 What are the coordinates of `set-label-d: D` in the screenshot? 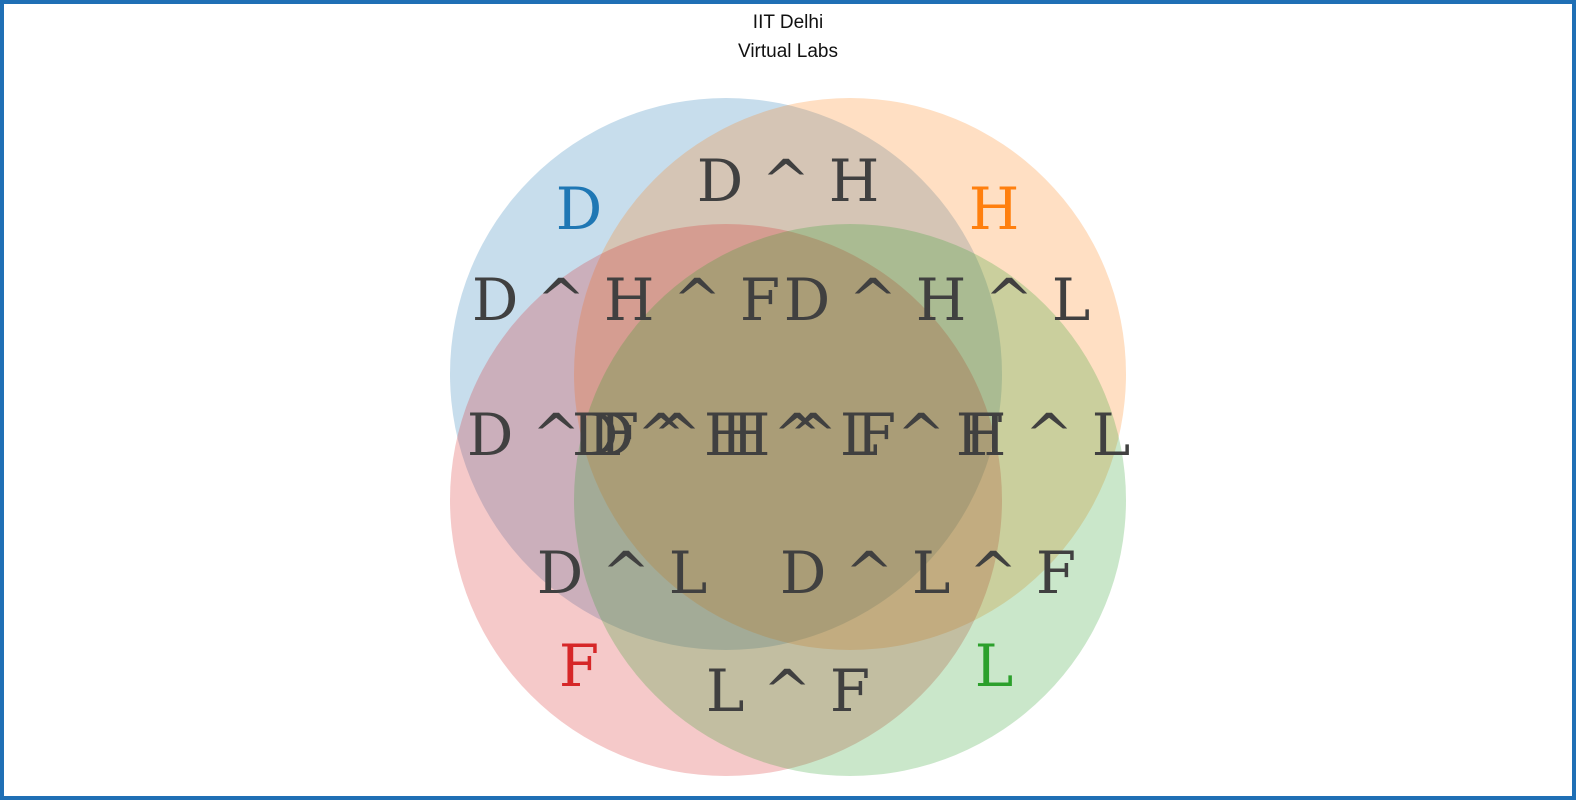 It's located at (579, 209).